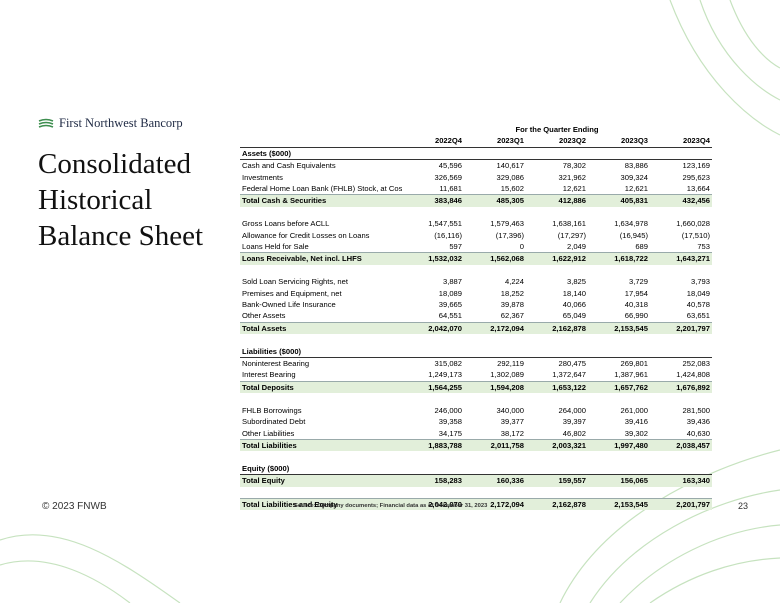  I want to click on cell-value: 2,162,878, so click(557, 504).